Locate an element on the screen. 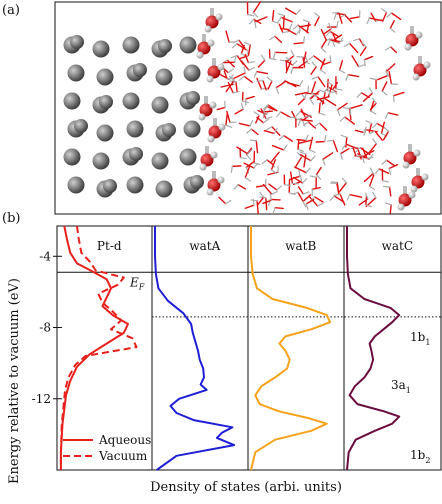 The width and height of the screenshot is (442, 504). orbital-subscript: 2 is located at coordinates (427, 460).